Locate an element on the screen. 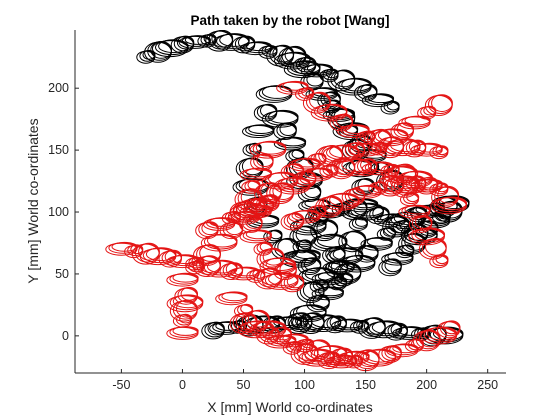  x-tick-label: 50 is located at coordinates (244, 385).